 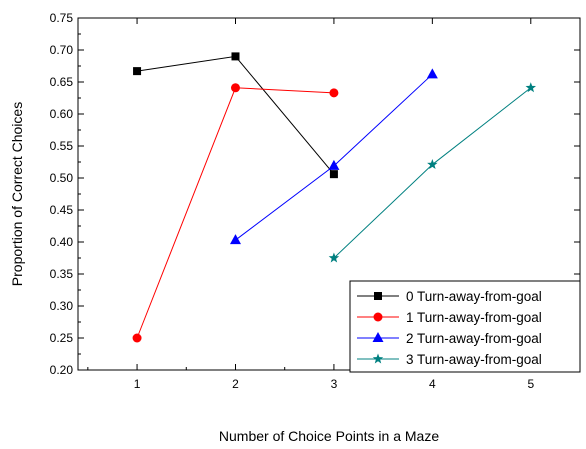 What do you see at coordinates (62, 338) in the screenshot?
I see `y-tick-label: 0.25` at bounding box center [62, 338].